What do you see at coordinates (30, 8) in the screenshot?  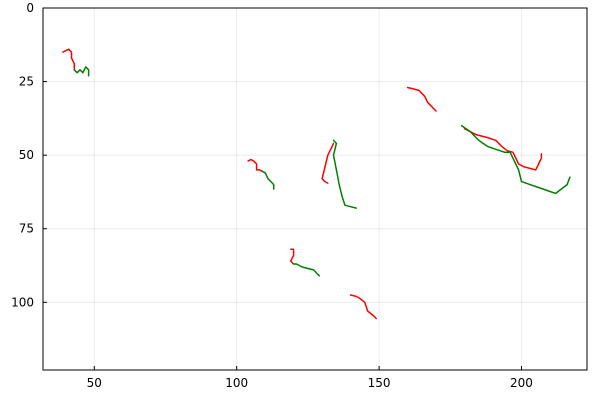 I see `y-tick-label: 0` at bounding box center [30, 8].